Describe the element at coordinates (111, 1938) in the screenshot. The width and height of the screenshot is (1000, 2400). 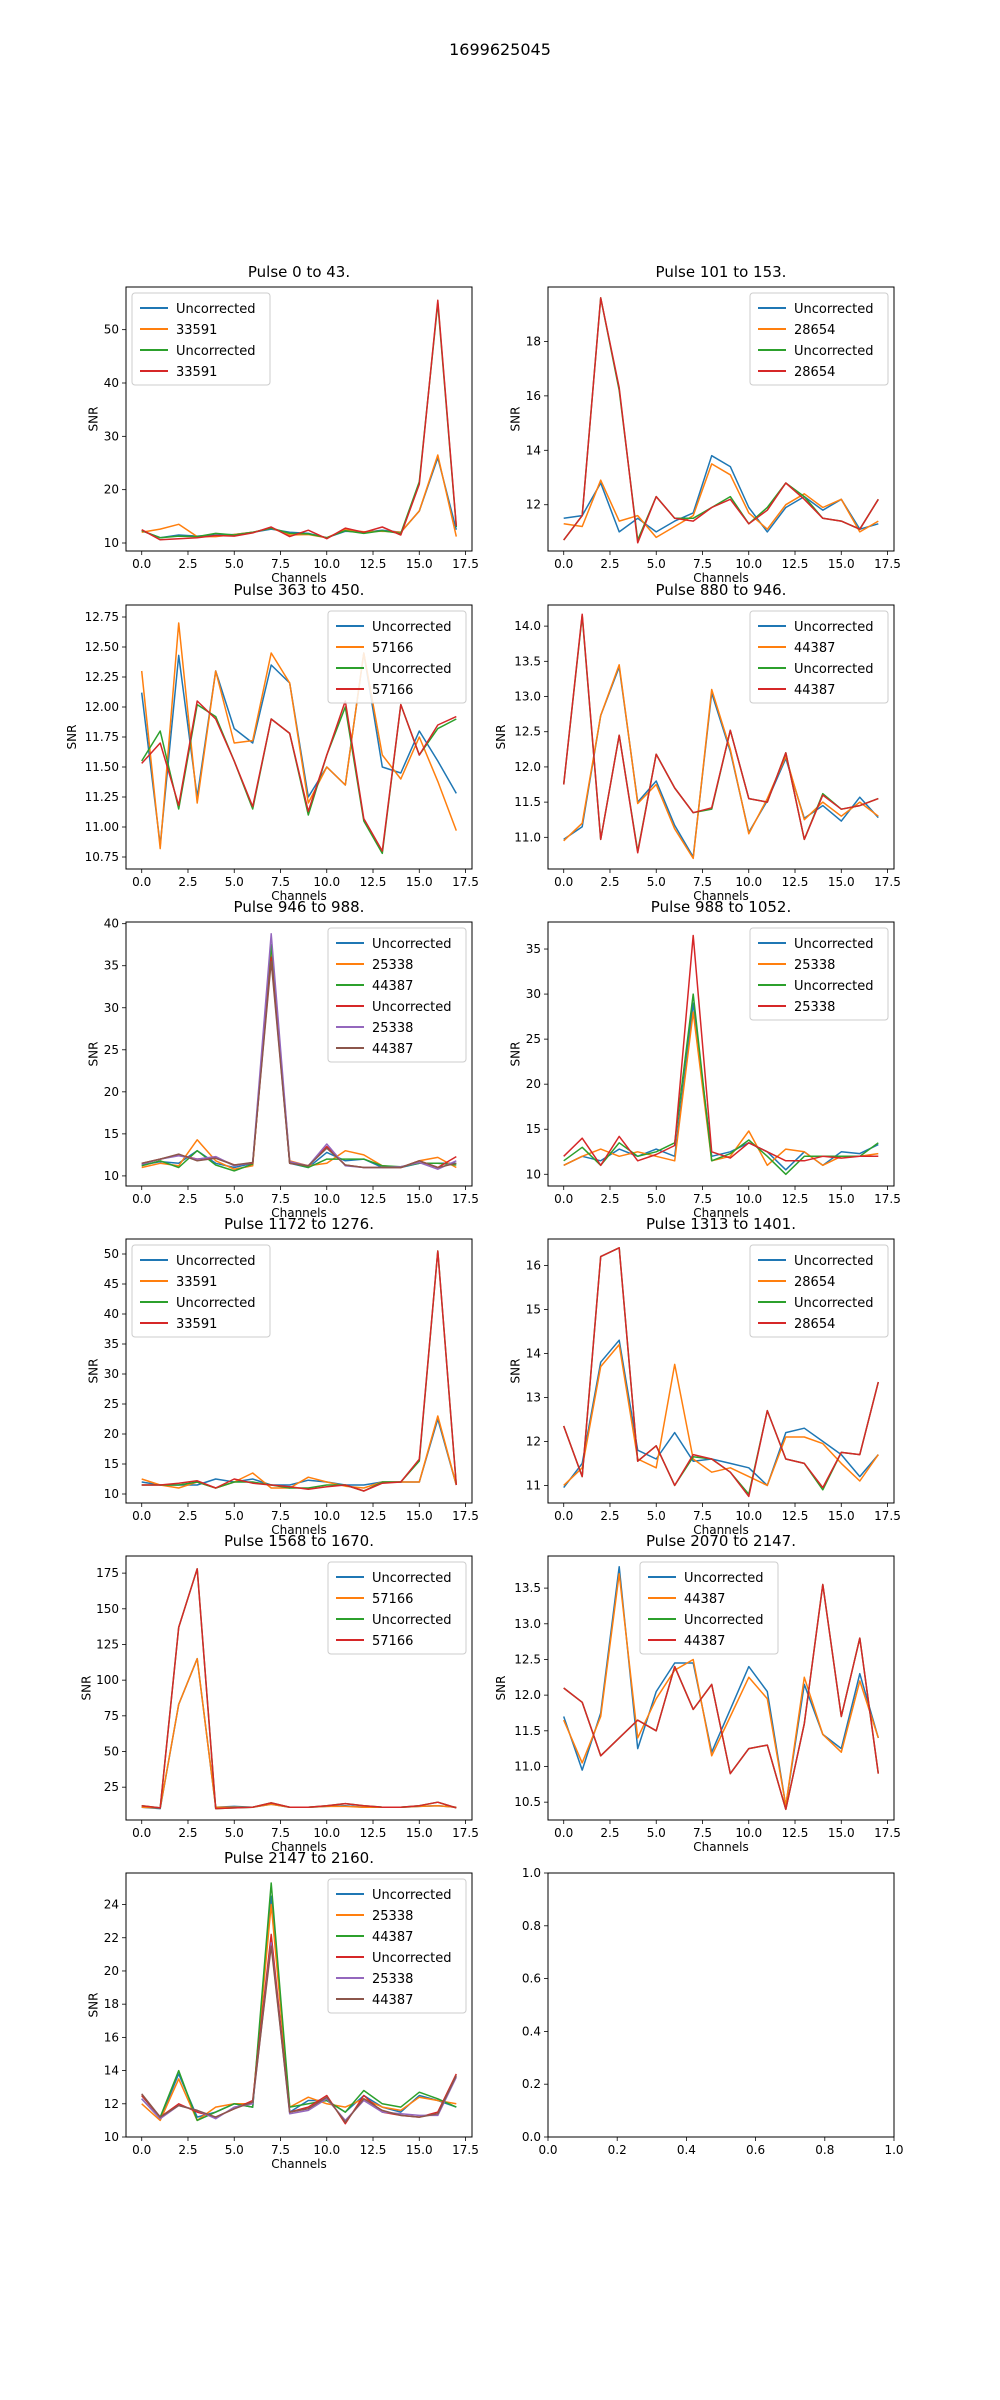
I see `y-tick-label: 22` at that location.